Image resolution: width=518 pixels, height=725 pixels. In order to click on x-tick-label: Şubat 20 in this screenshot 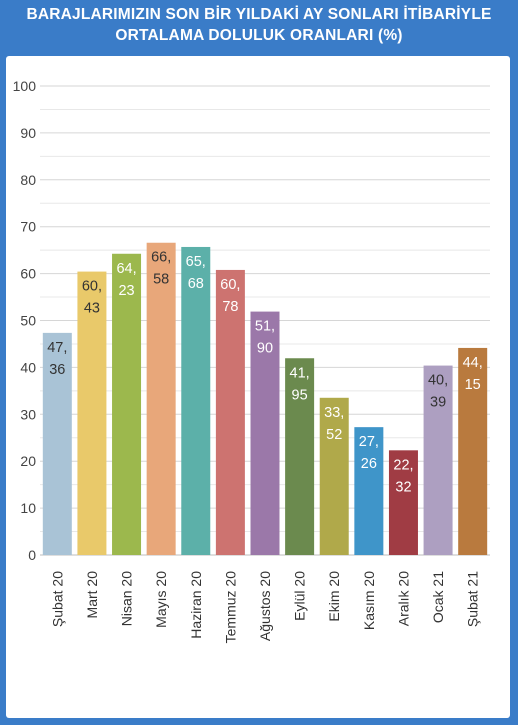, I will do `click(57, 599)`.